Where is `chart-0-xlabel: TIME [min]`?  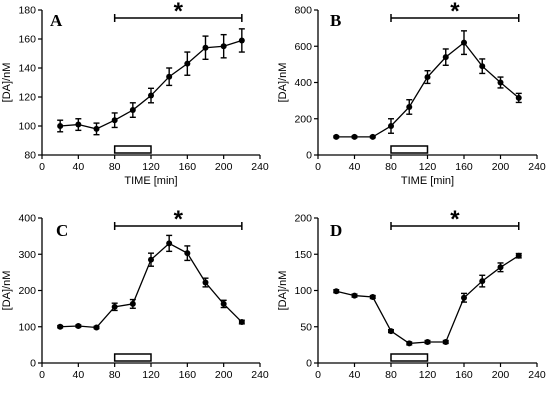 chart-0-xlabel: TIME [min] is located at coordinates (150, 181).